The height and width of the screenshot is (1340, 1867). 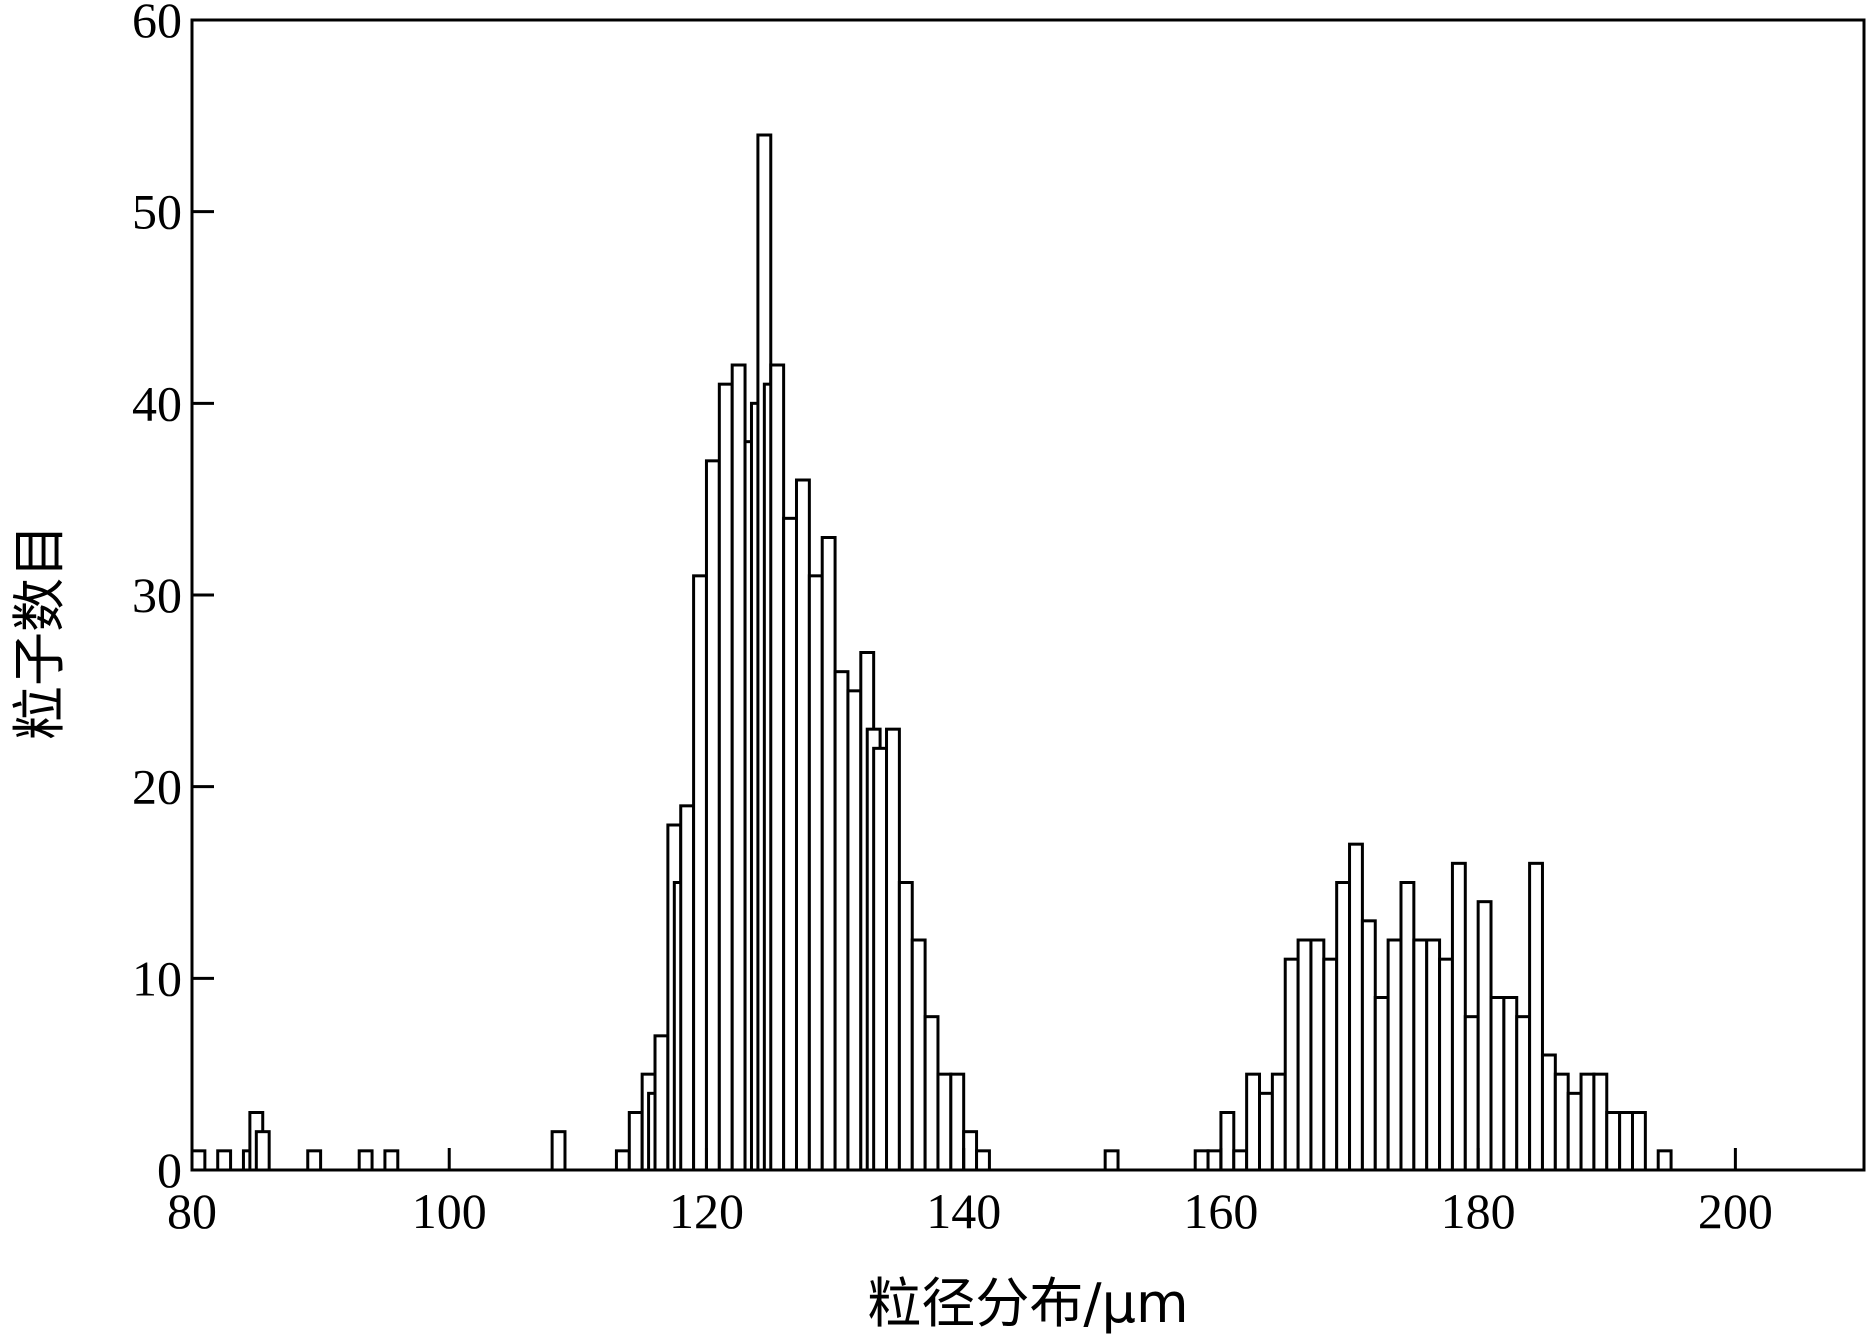 I want to click on x-tick-label-140: 140, so click(x=963, y=1211).